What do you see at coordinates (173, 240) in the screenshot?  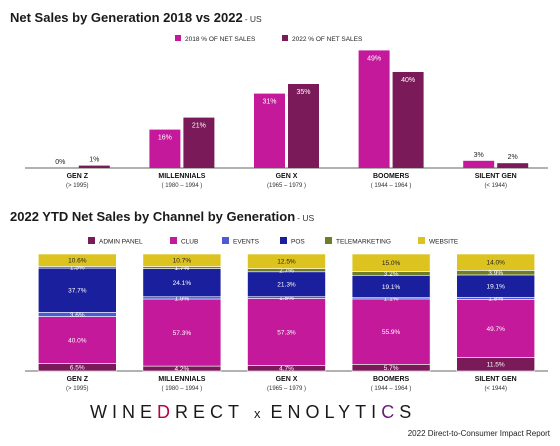 I see `legend-swatch-club` at bounding box center [173, 240].